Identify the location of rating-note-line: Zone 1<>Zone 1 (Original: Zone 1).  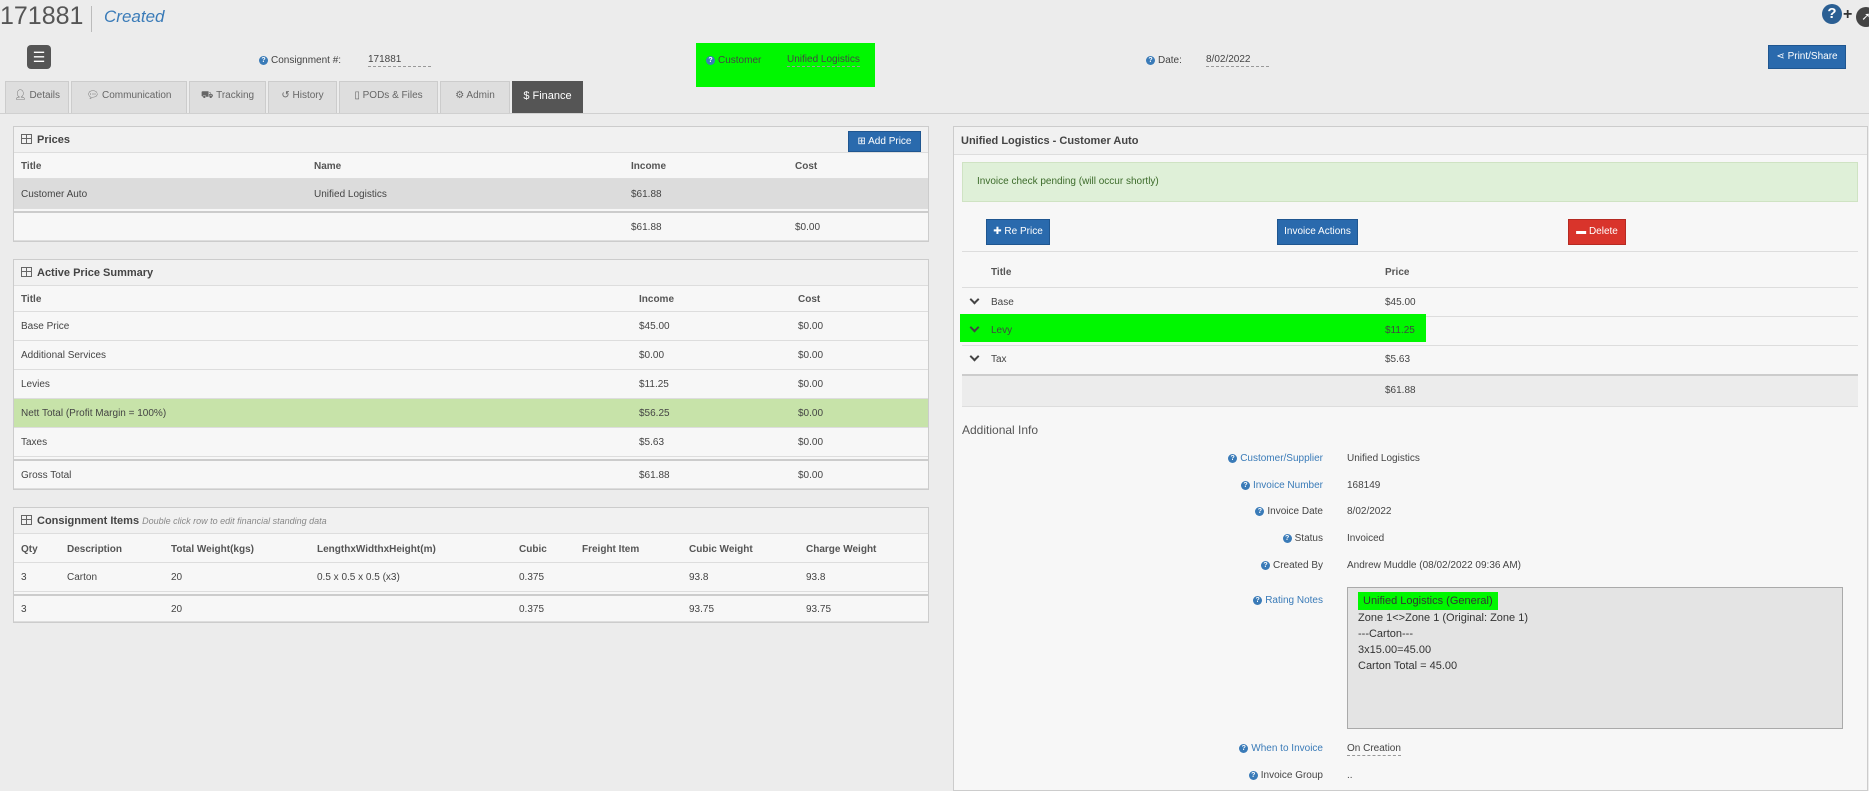
(1443, 618).